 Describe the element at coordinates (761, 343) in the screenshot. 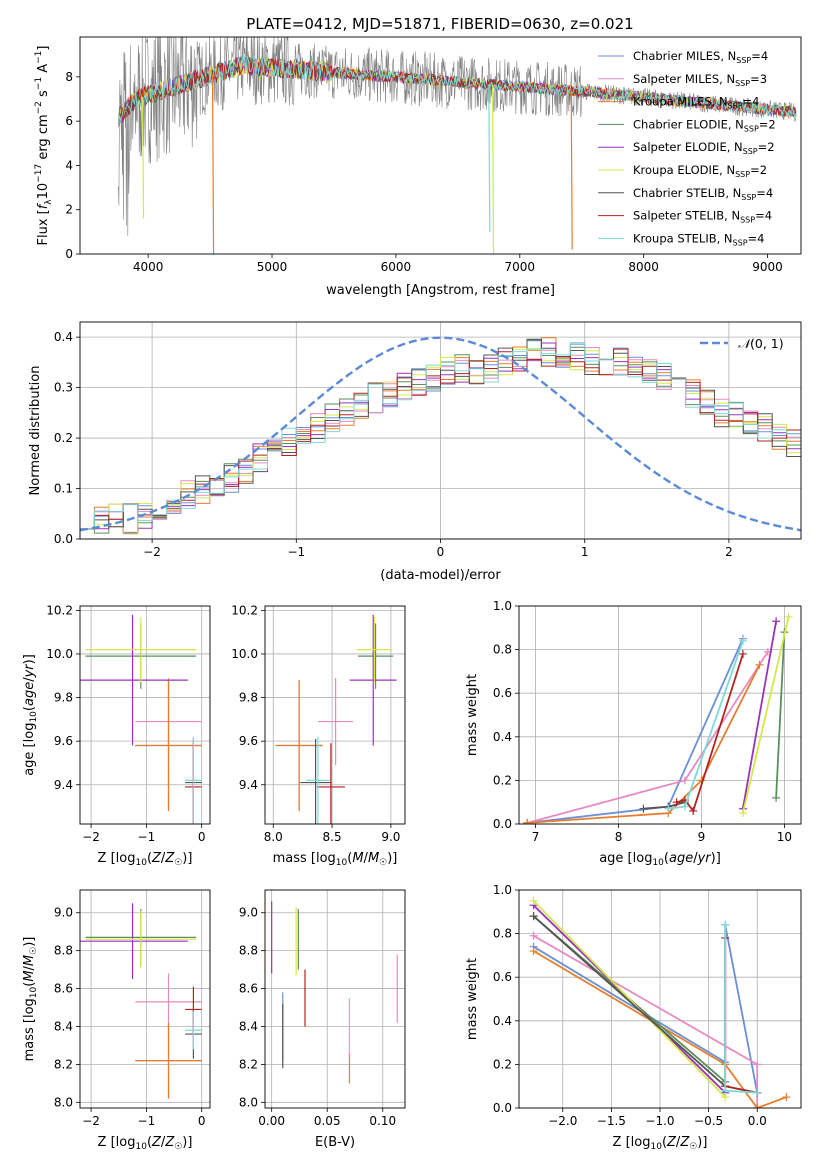

I see `legend-label: 𝒩(0, 1)` at that location.